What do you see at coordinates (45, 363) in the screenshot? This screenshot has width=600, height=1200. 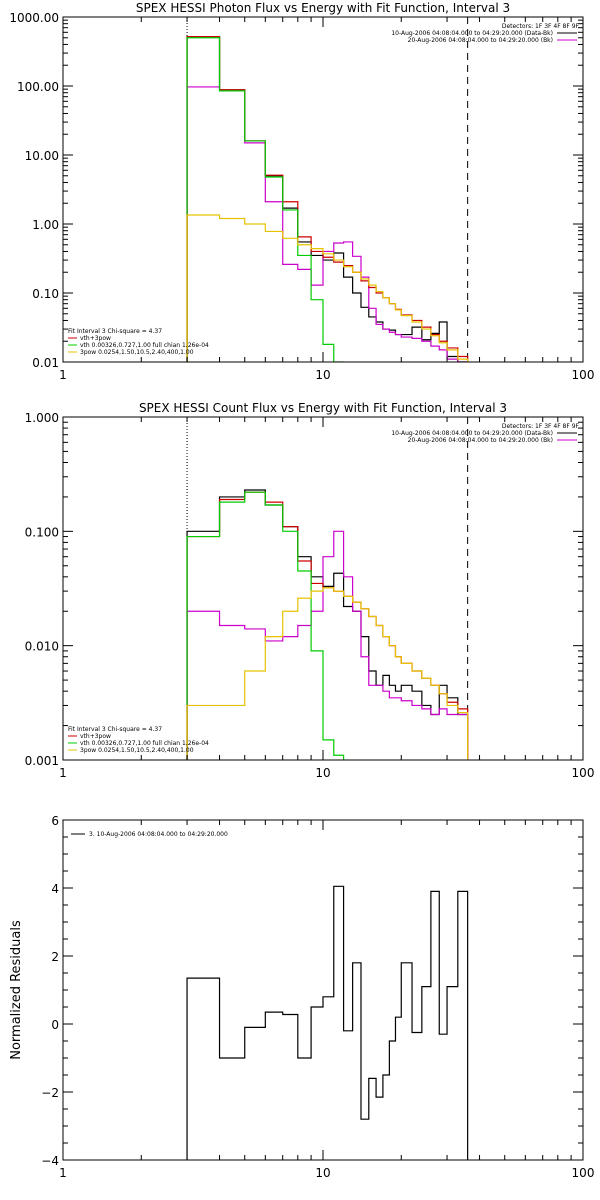 I see `y-tick-label: 0.01` at bounding box center [45, 363].